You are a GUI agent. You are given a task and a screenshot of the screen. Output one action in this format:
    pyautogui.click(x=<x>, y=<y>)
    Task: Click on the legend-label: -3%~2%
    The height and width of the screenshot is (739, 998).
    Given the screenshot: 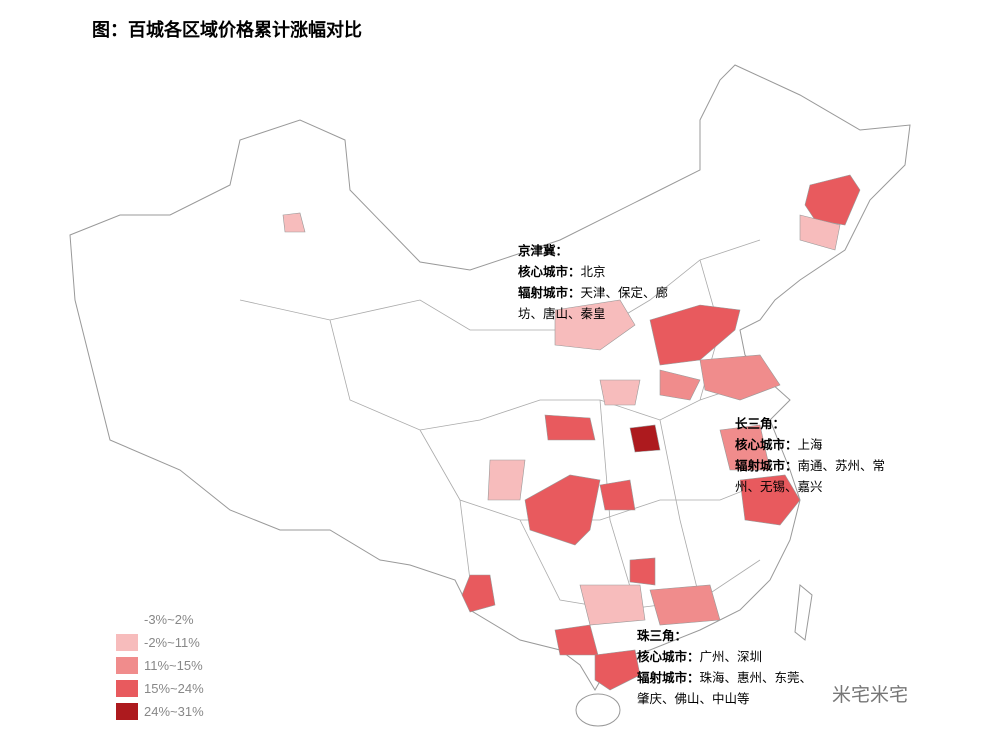 What is the action you would take?
    pyautogui.click(x=169, y=619)
    